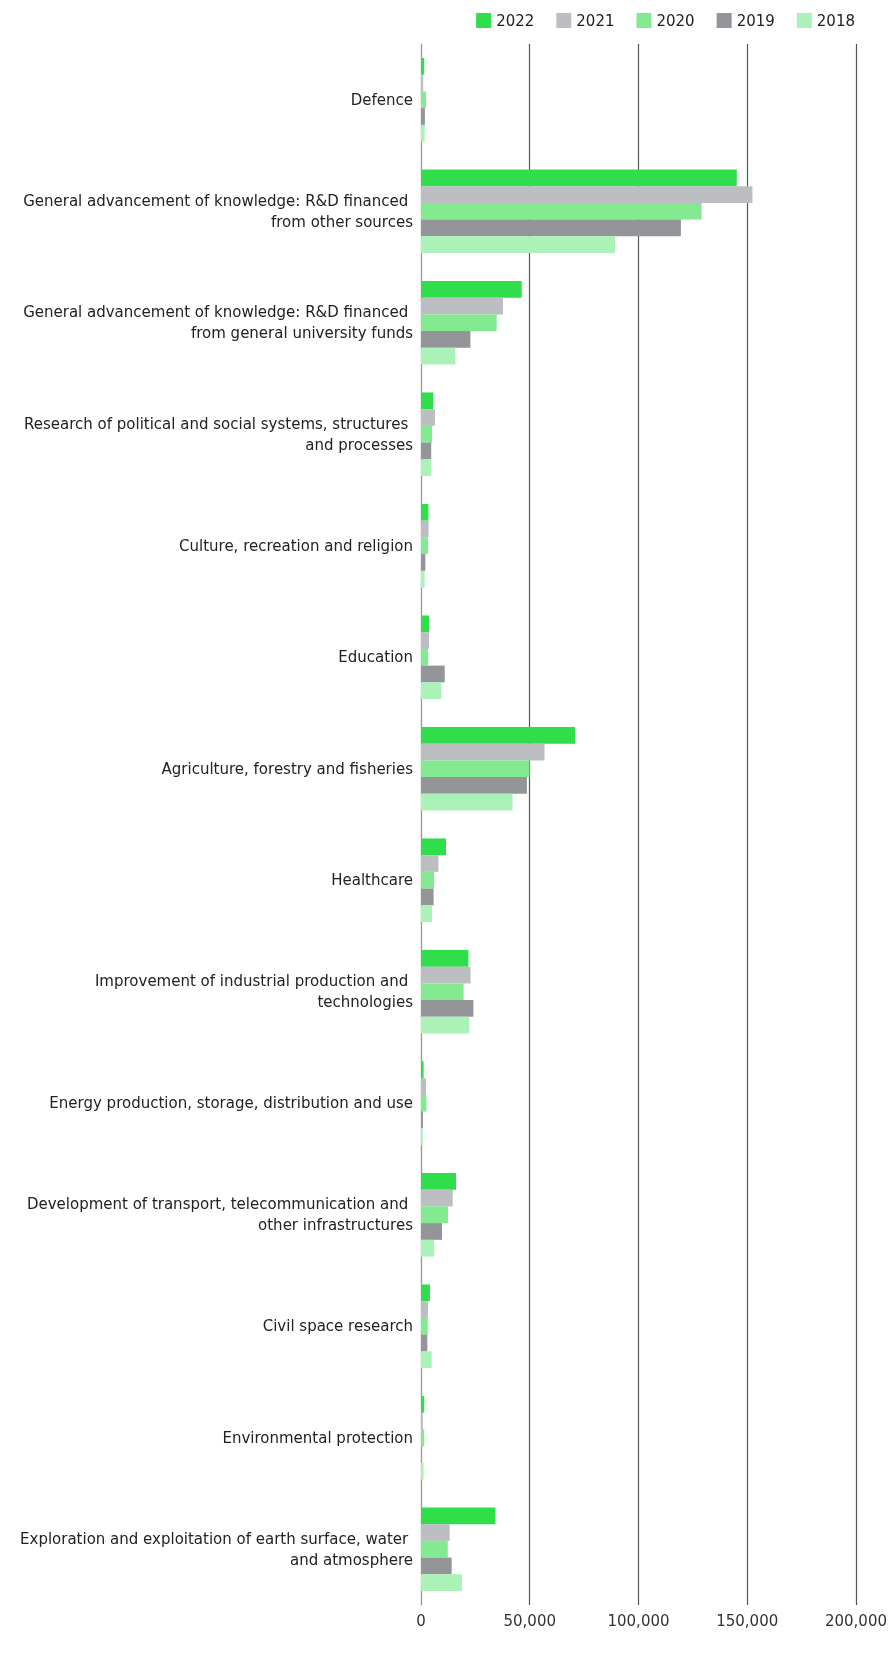 Image resolution: width=890 pixels, height=1653 pixels. What do you see at coordinates (254, 992) in the screenshot?
I see `y-tick-label: Improvement of industrial production and technologies` at bounding box center [254, 992].